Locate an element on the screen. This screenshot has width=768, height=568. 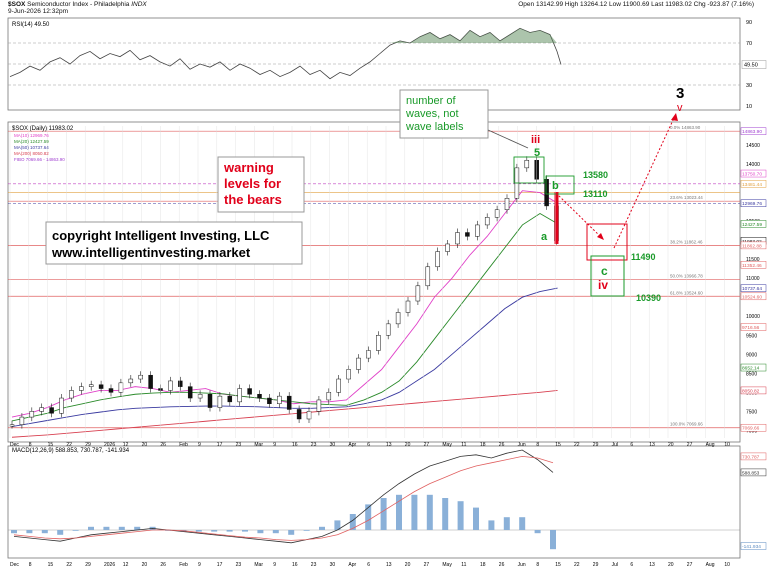
price-x-tick: 18 is located at coordinates (483, 445).